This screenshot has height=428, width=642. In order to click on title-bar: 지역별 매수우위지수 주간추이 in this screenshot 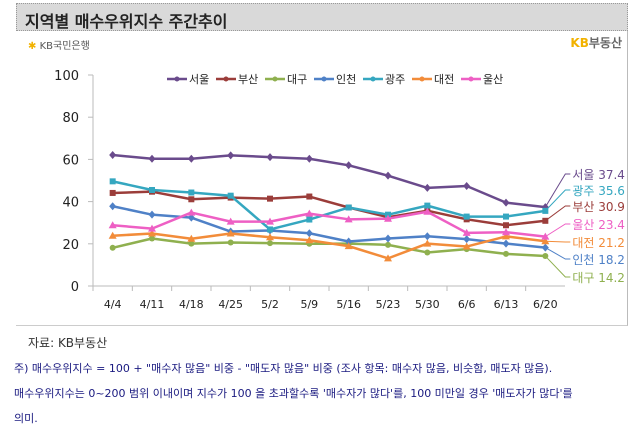, I will do `click(322, 17)`.